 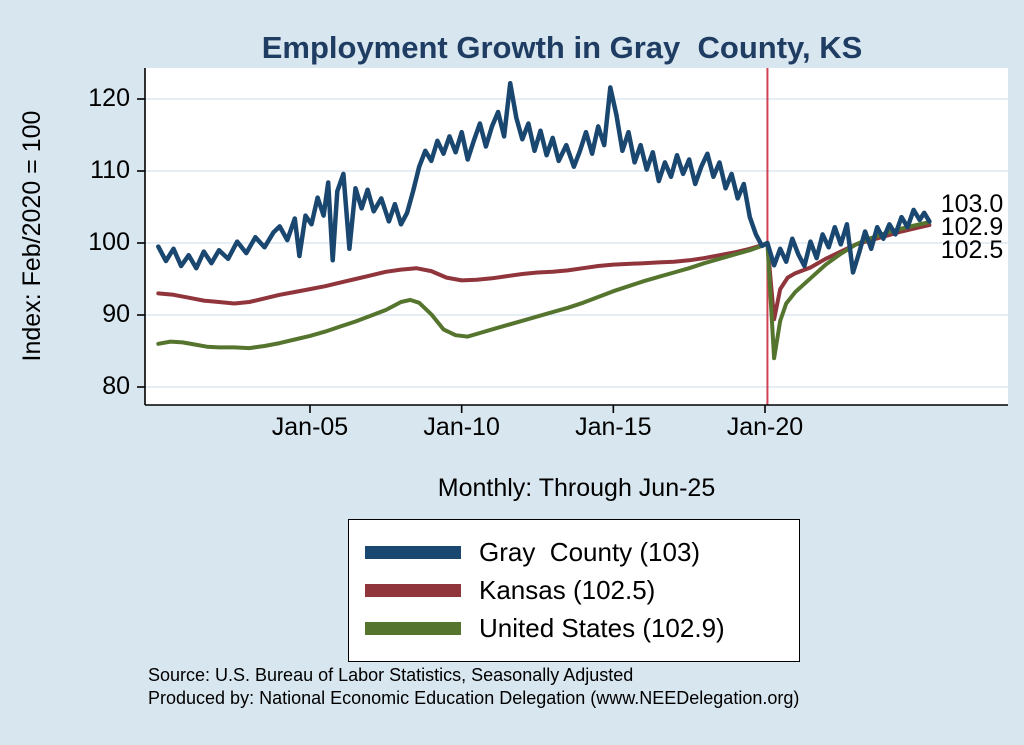 I want to click on series-line-kansas, so click(x=544, y=272).